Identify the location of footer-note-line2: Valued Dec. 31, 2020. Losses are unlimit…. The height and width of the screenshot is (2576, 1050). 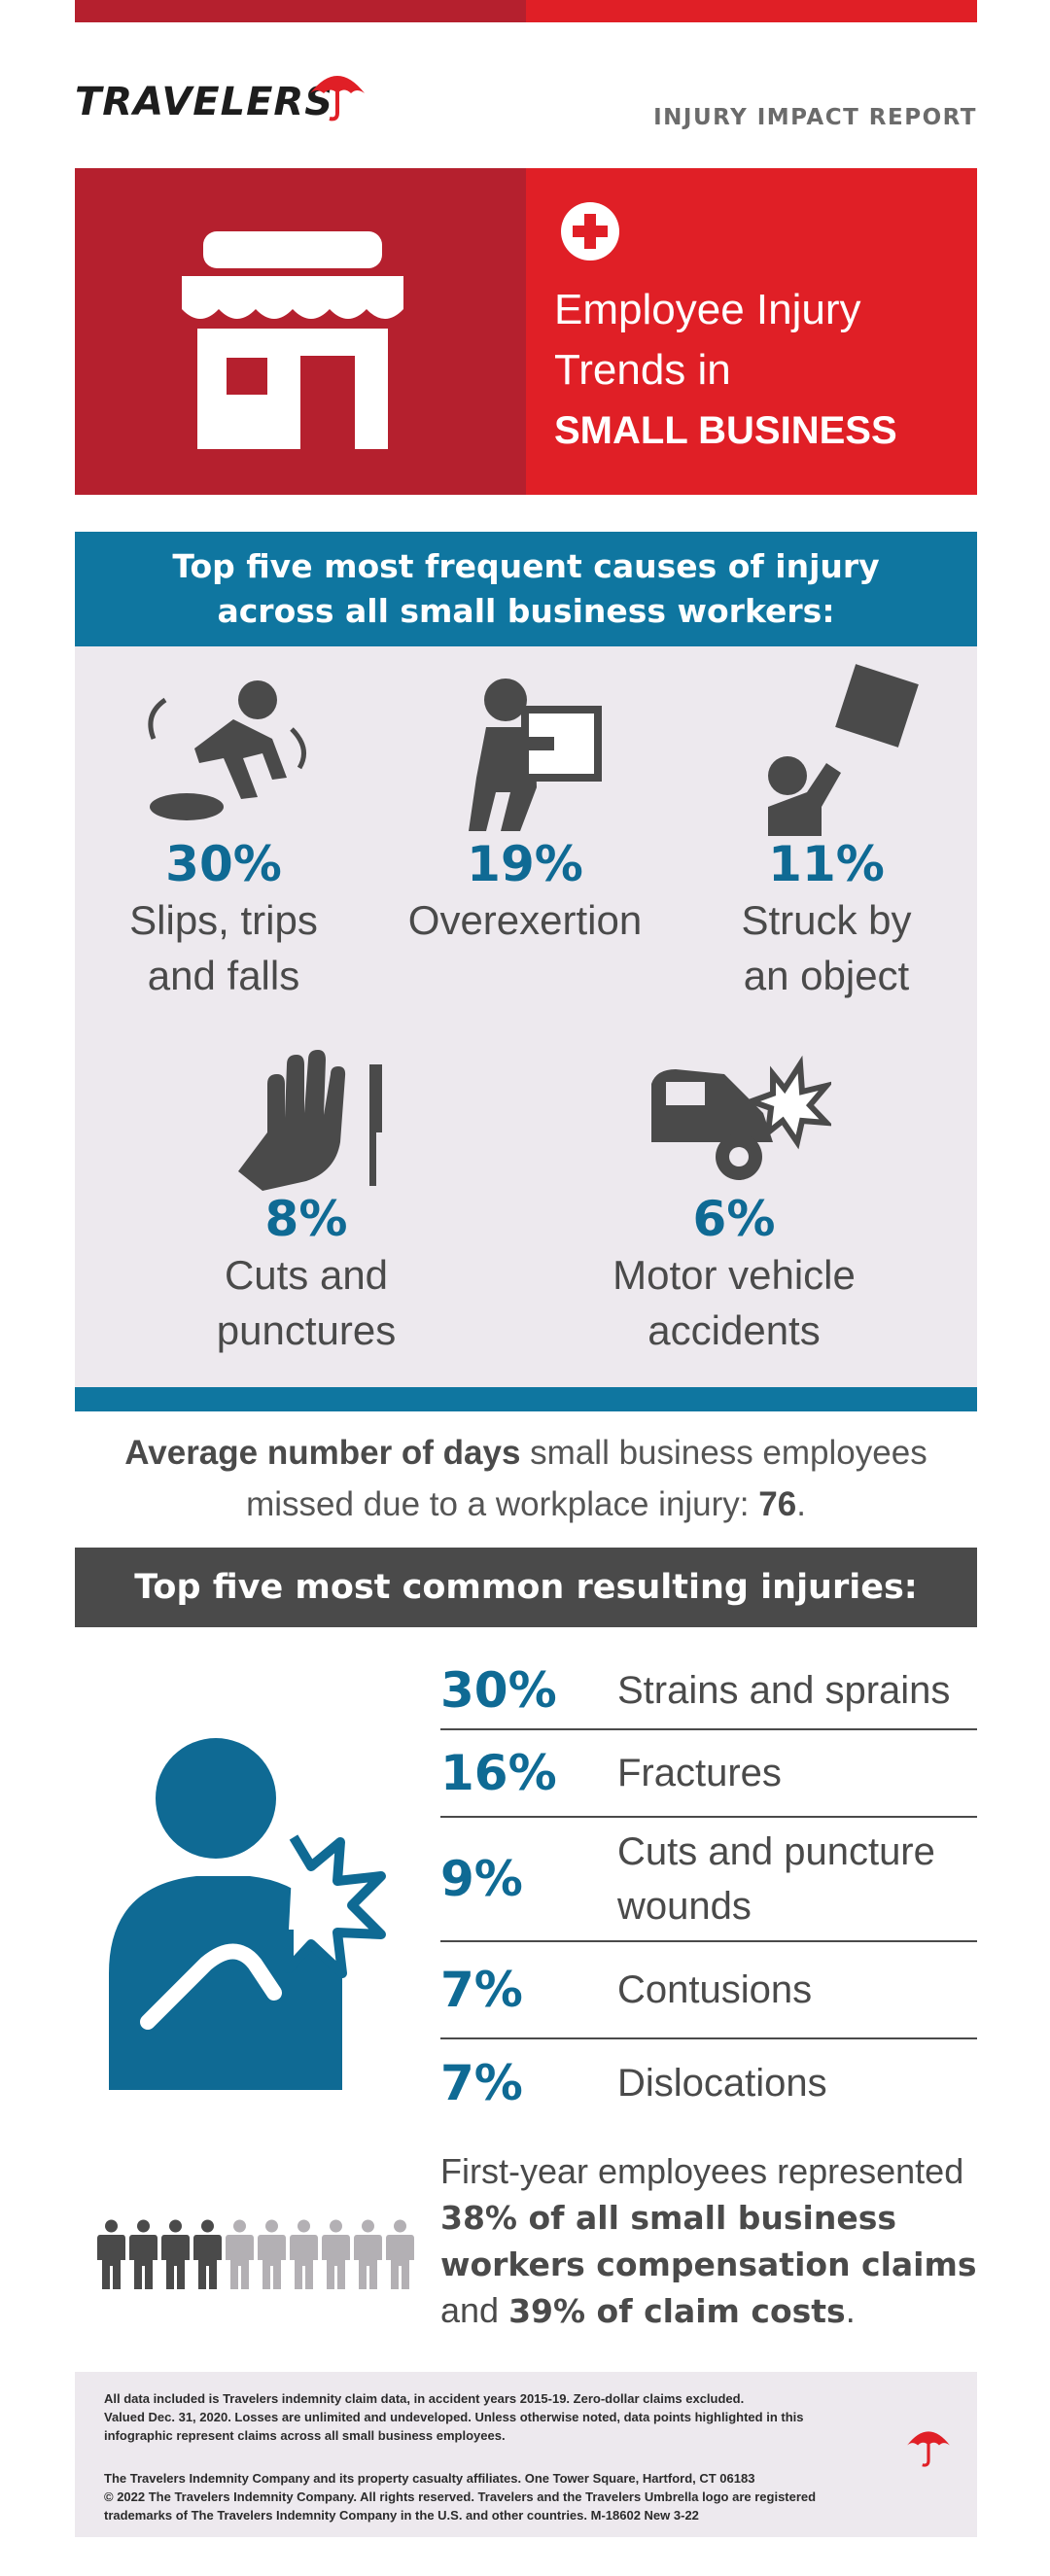
(454, 2417).